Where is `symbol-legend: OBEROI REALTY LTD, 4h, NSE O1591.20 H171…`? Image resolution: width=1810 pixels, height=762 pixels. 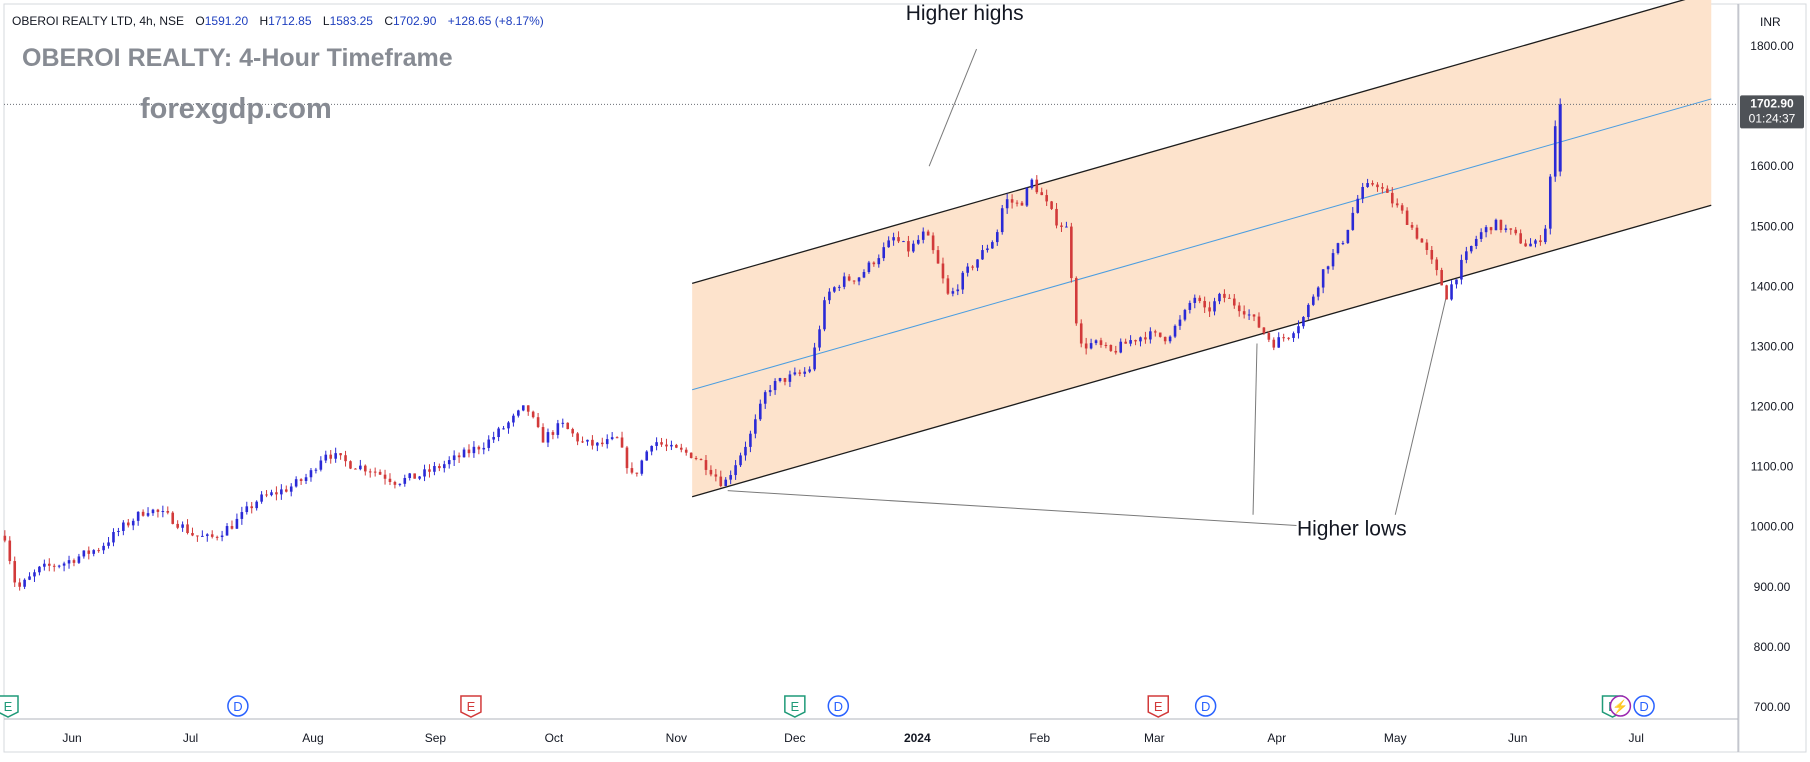
symbol-legend: OBEROI REALTY LTD, 4h, NSE O1591.20 H171… is located at coordinates (278, 21).